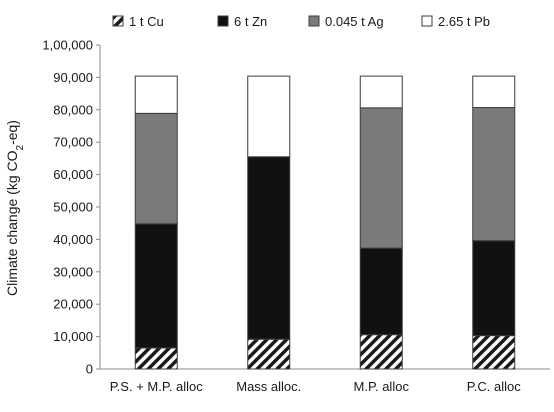 The width and height of the screenshot is (554, 412). What do you see at coordinates (157, 386) in the screenshot?
I see `x-tick-label: P.S. + M.P. alloc` at bounding box center [157, 386].